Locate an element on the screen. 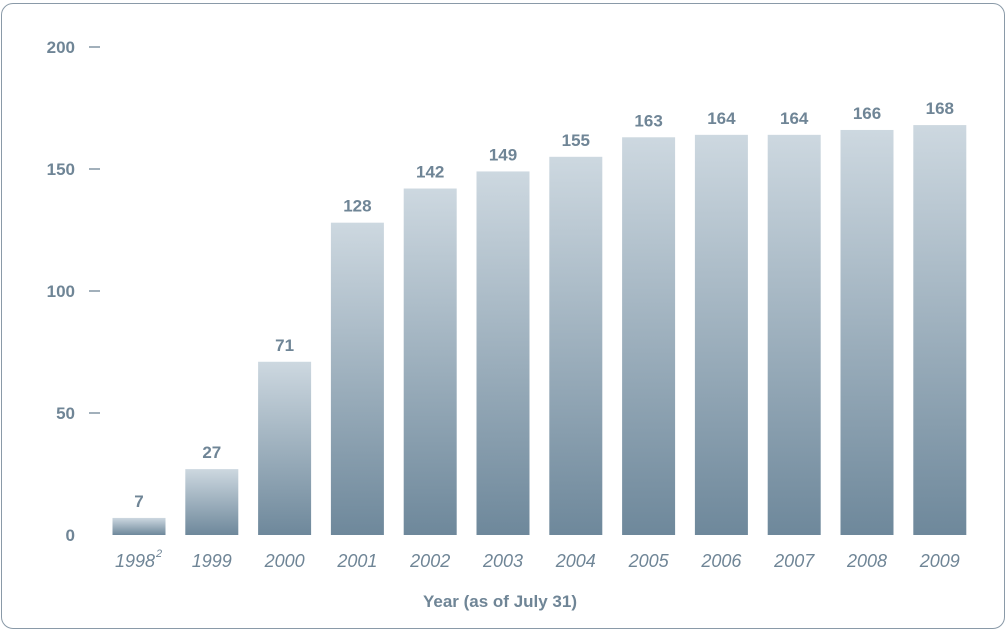 Image resolution: width=1008 pixels, height=632 pixels. x-tick-label: 2006 is located at coordinates (721, 561).